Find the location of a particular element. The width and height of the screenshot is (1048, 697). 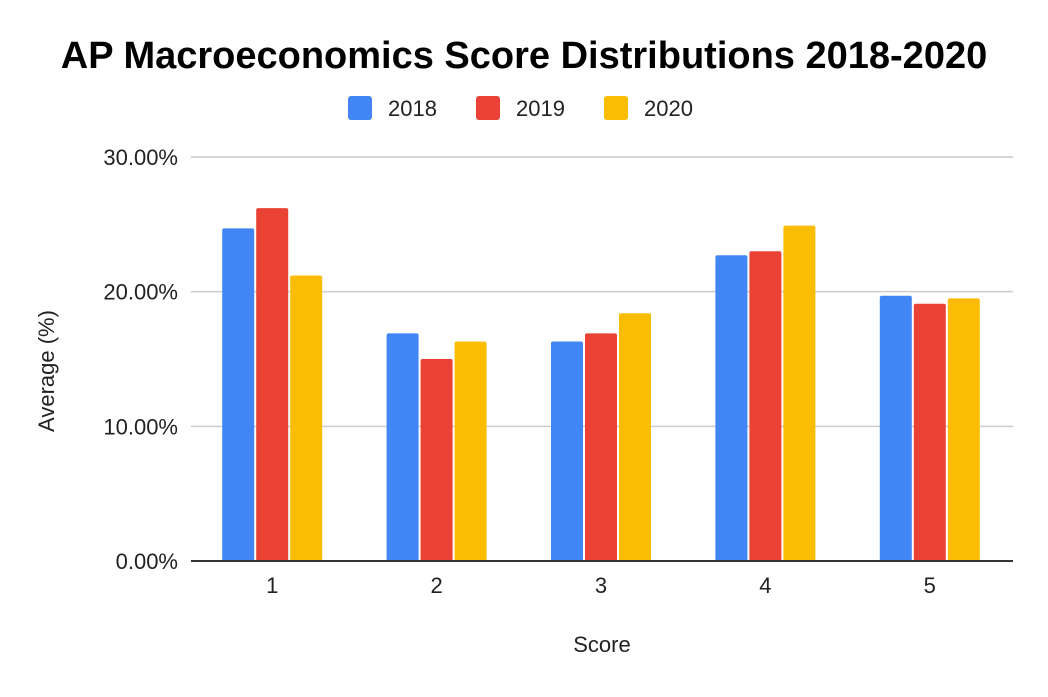

x-axis-title: Score is located at coordinates (601, 644).